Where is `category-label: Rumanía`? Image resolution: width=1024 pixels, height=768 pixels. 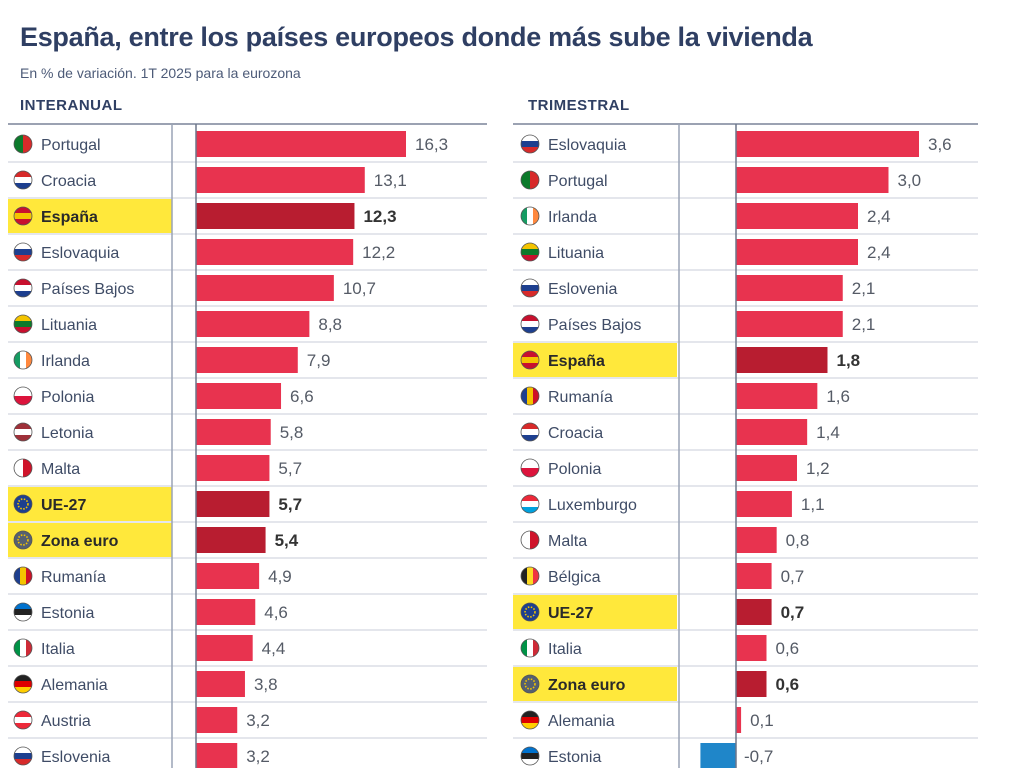
category-label: Rumanía is located at coordinates (73, 577).